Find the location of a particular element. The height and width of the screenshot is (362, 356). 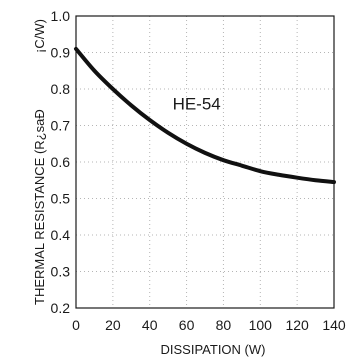

y-tick-label: 0.5 is located at coordinates (61, 199).